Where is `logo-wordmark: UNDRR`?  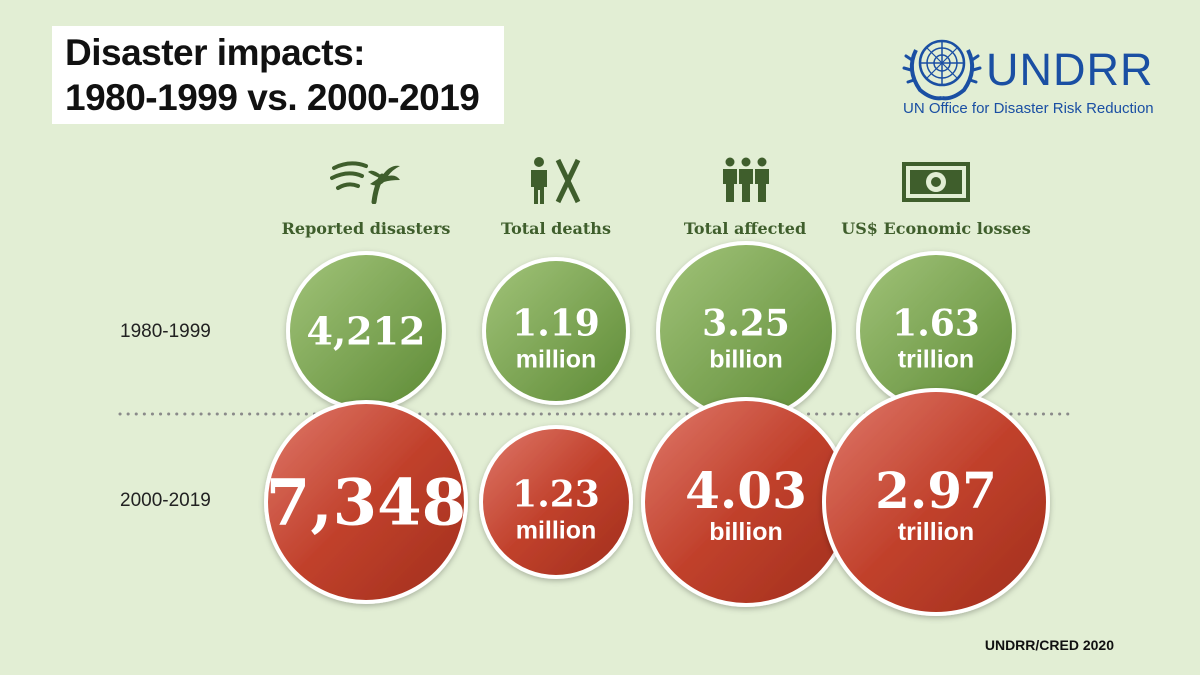 logo-wordmark: UNDRR is located at coordinates (1070, 69).